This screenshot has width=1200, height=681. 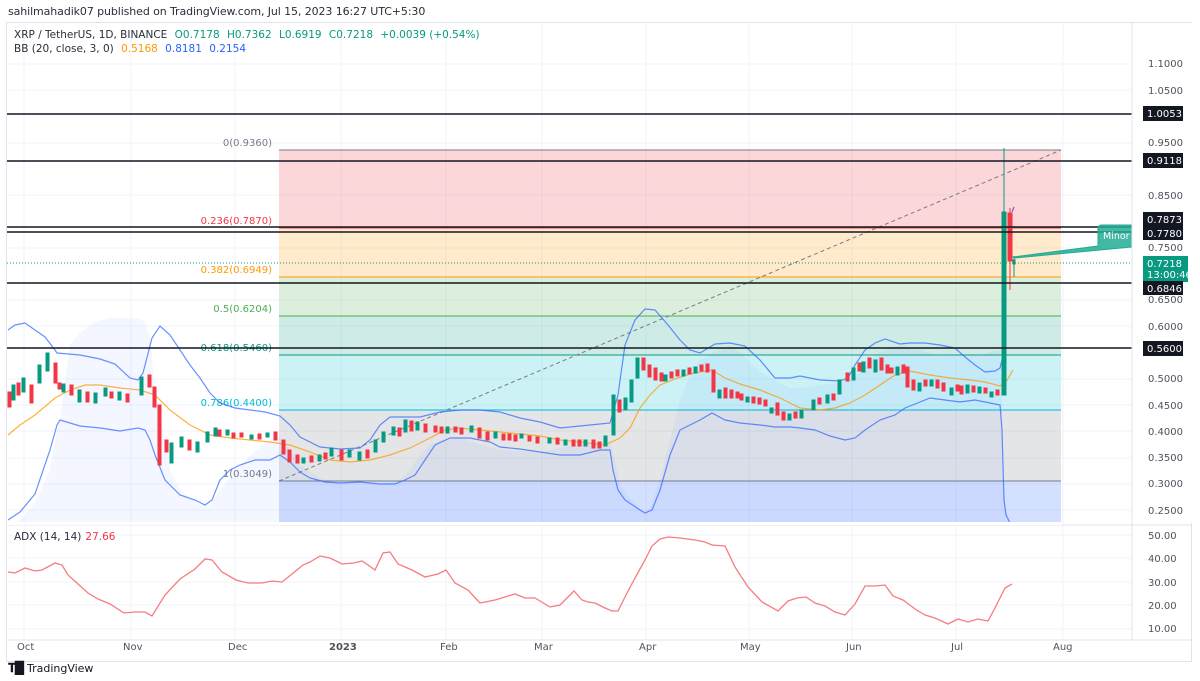 I want to click on adx-legend: ADX (14, 14) 27.66, so click(x=64, y=537).